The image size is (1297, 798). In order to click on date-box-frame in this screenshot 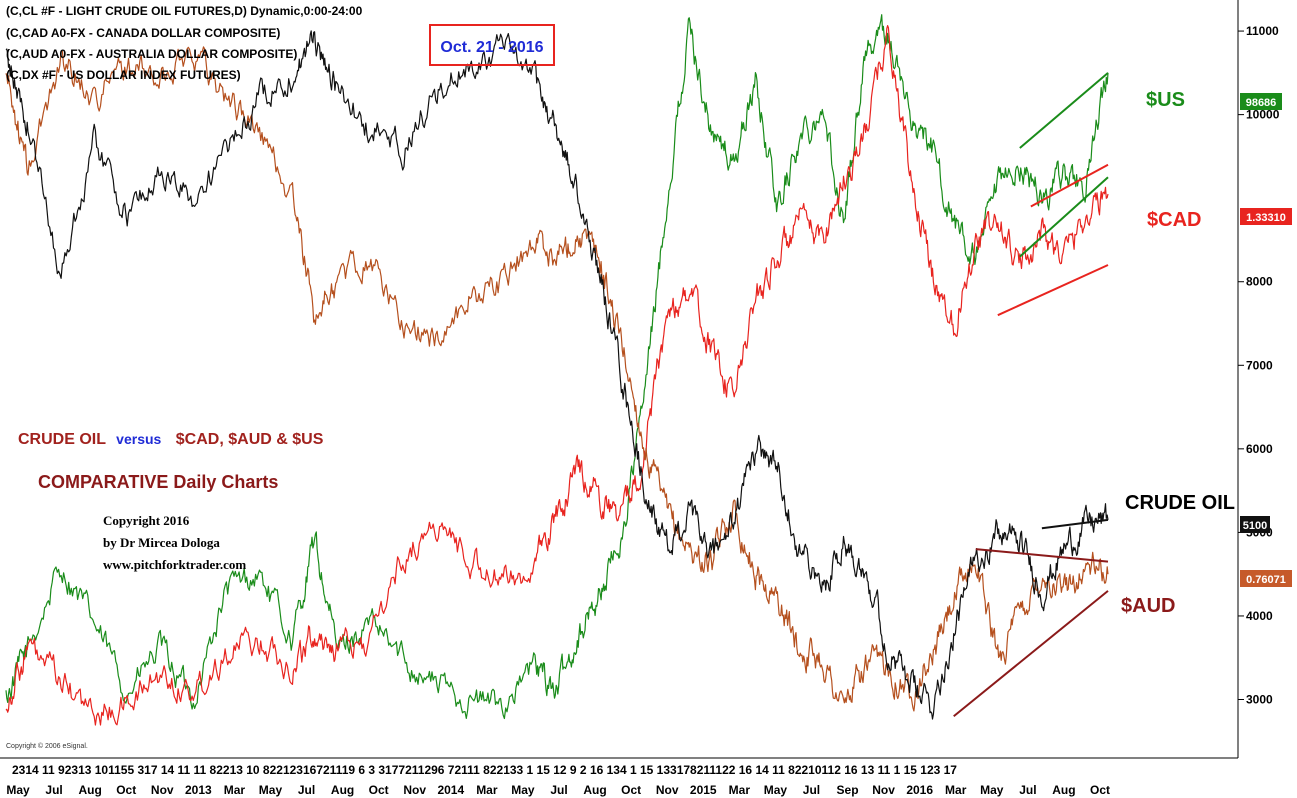, I will do `click(492, 45)`.